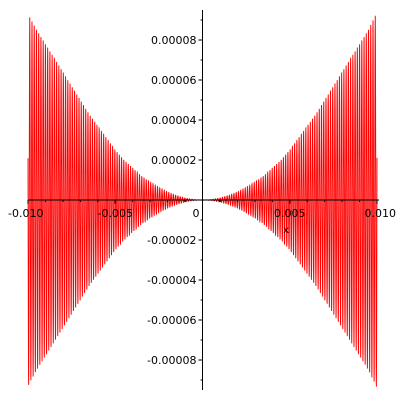  I want to click on y-tick-label: 0.00008, so click(174, 40).